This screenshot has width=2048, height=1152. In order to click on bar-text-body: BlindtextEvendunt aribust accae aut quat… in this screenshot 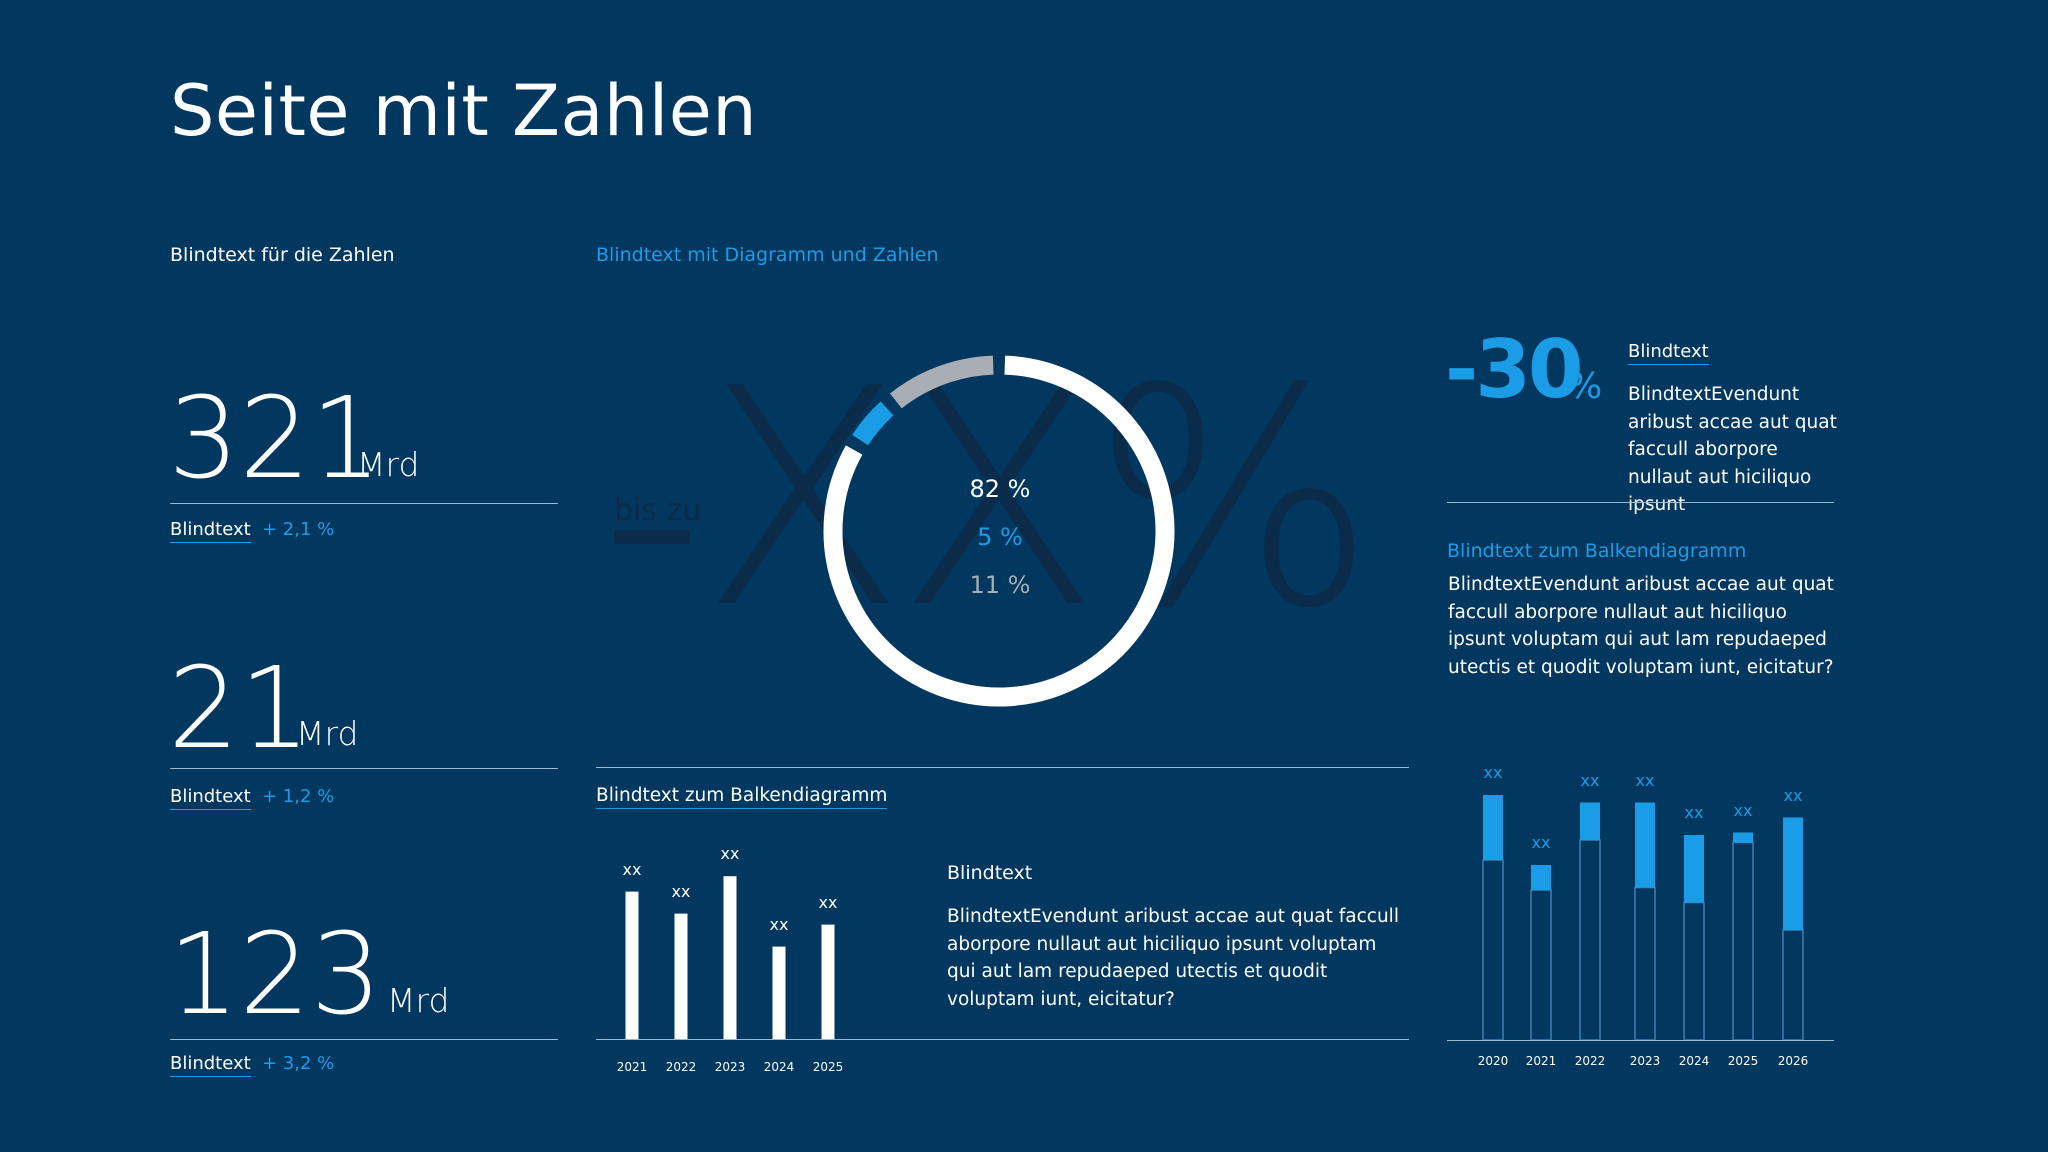, I will do `click(1173, 958)`.